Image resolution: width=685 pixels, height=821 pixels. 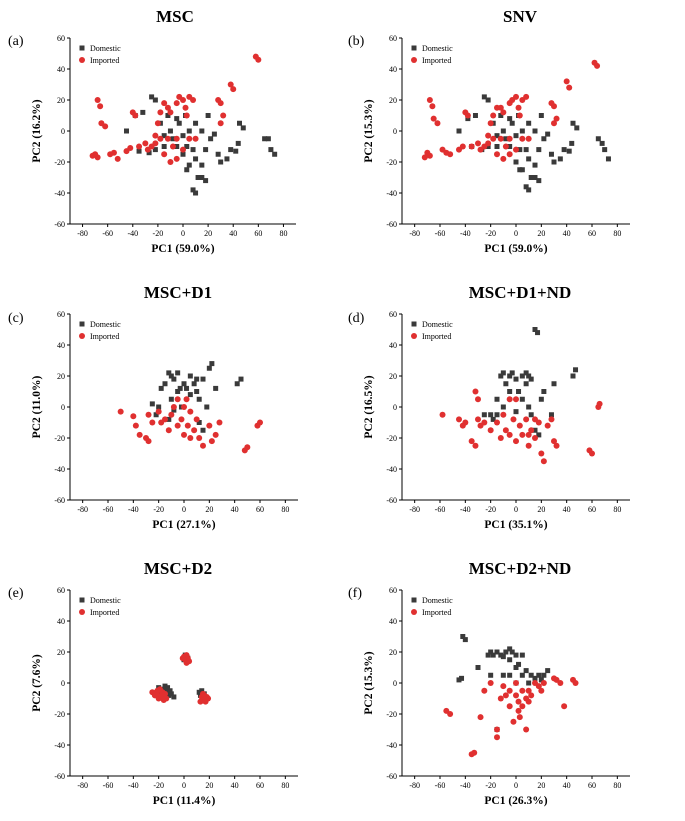 What do you see at coordinates (515, 801) in the screenshot?
I see `x-axis-label: PC1 (26.3%)` at bounding box center [515, 801].